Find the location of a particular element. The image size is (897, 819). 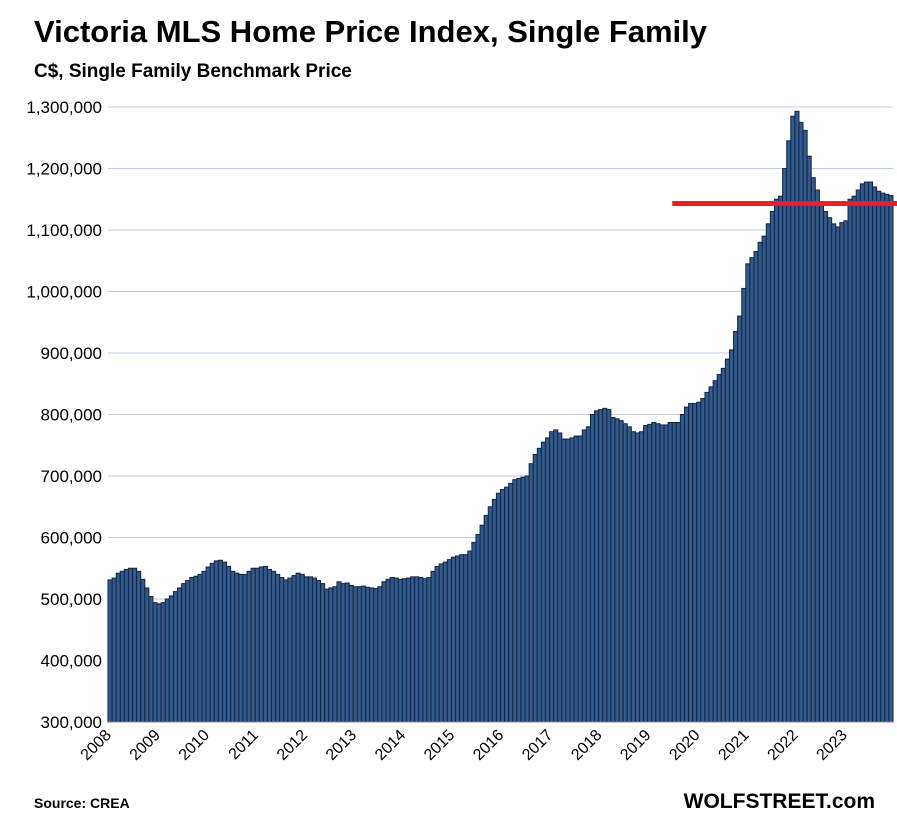

x-tick-label: 2013 is located at coordinates (341, 745).